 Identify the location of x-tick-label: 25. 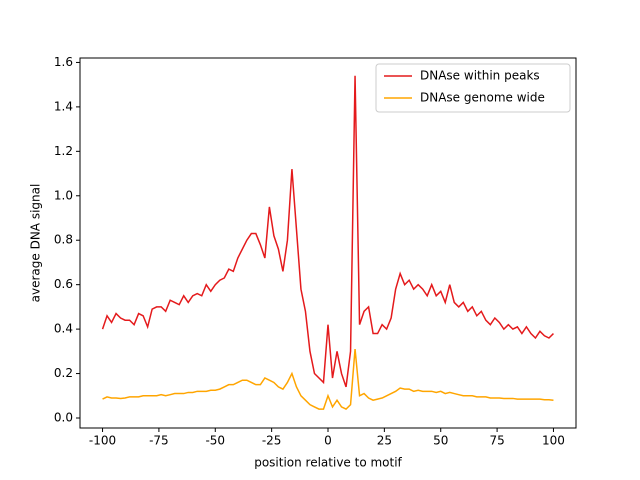
(384, 441).